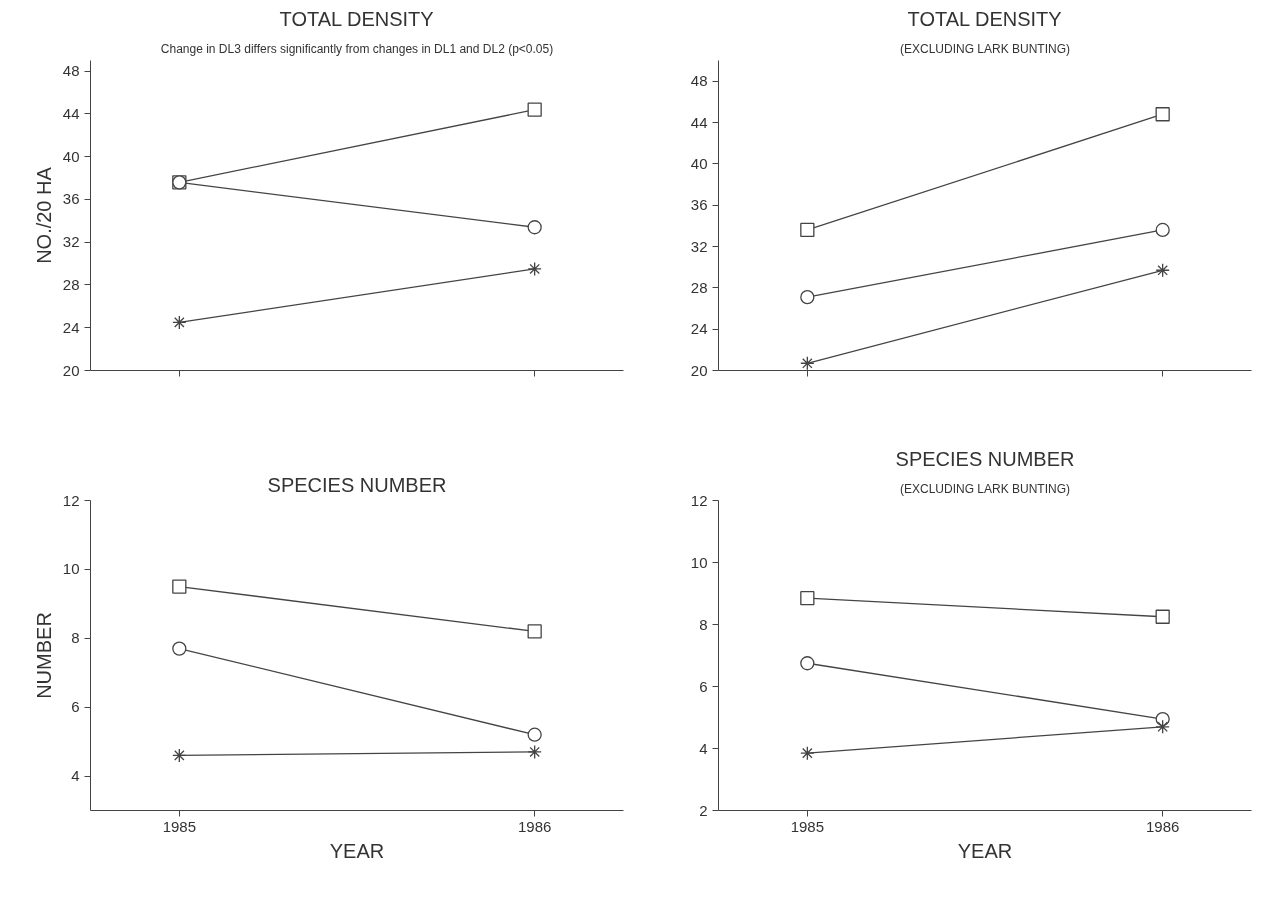 The image size is (1276, 909). Describe the element at coordinates (43, 655) in the screenshot. I see `y-axis-title: NUMBER` at that location.